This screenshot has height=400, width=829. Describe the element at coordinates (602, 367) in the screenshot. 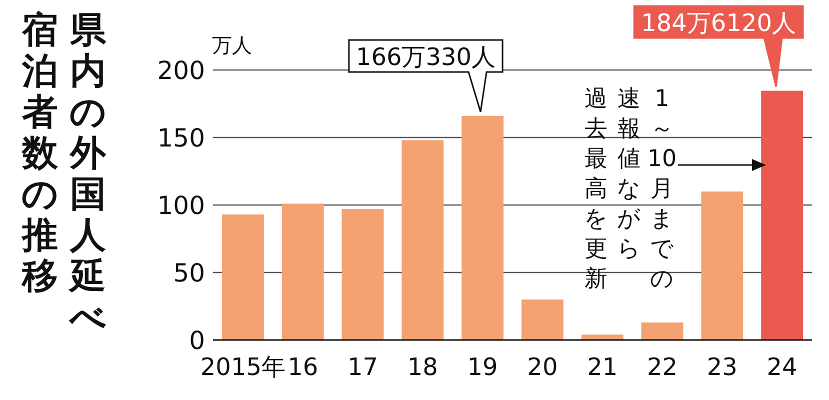

I see `x-tick-label: 21` at that location.